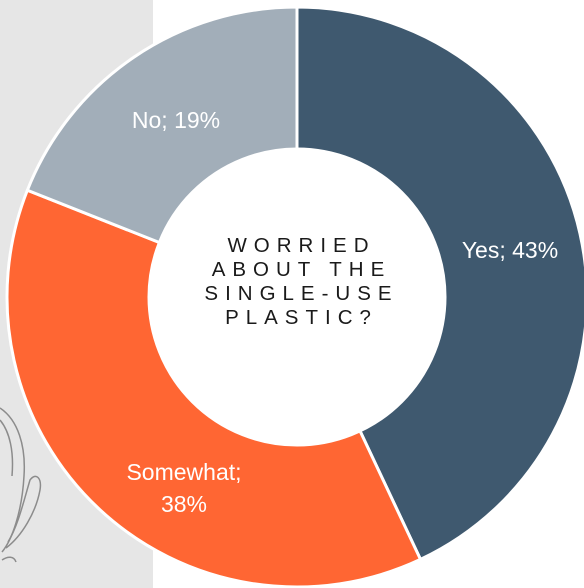 This screenshot has height=588, width=584. What do you see at coordinates (301, 269) in the screenshot?
I see `center-title-line-2: ABOUT THE` at bounding box center [301, 269].